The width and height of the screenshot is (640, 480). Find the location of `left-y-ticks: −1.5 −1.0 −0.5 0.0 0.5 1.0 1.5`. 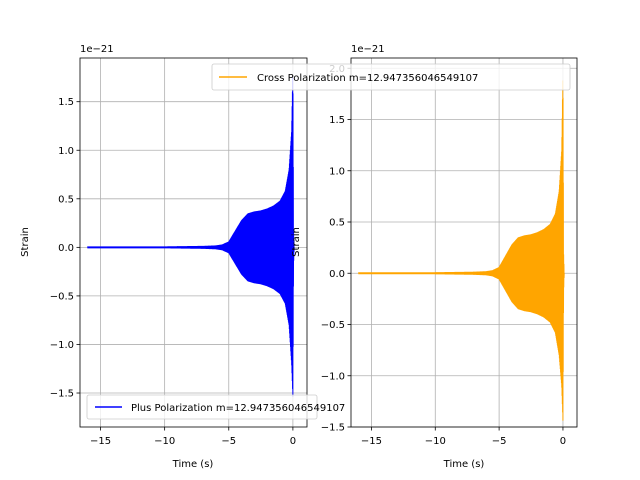

left-y-ticks: −1.5 −1.0 −0.5 0.0 0.5 1.0 1.5 is located at coordinates (65, 248).